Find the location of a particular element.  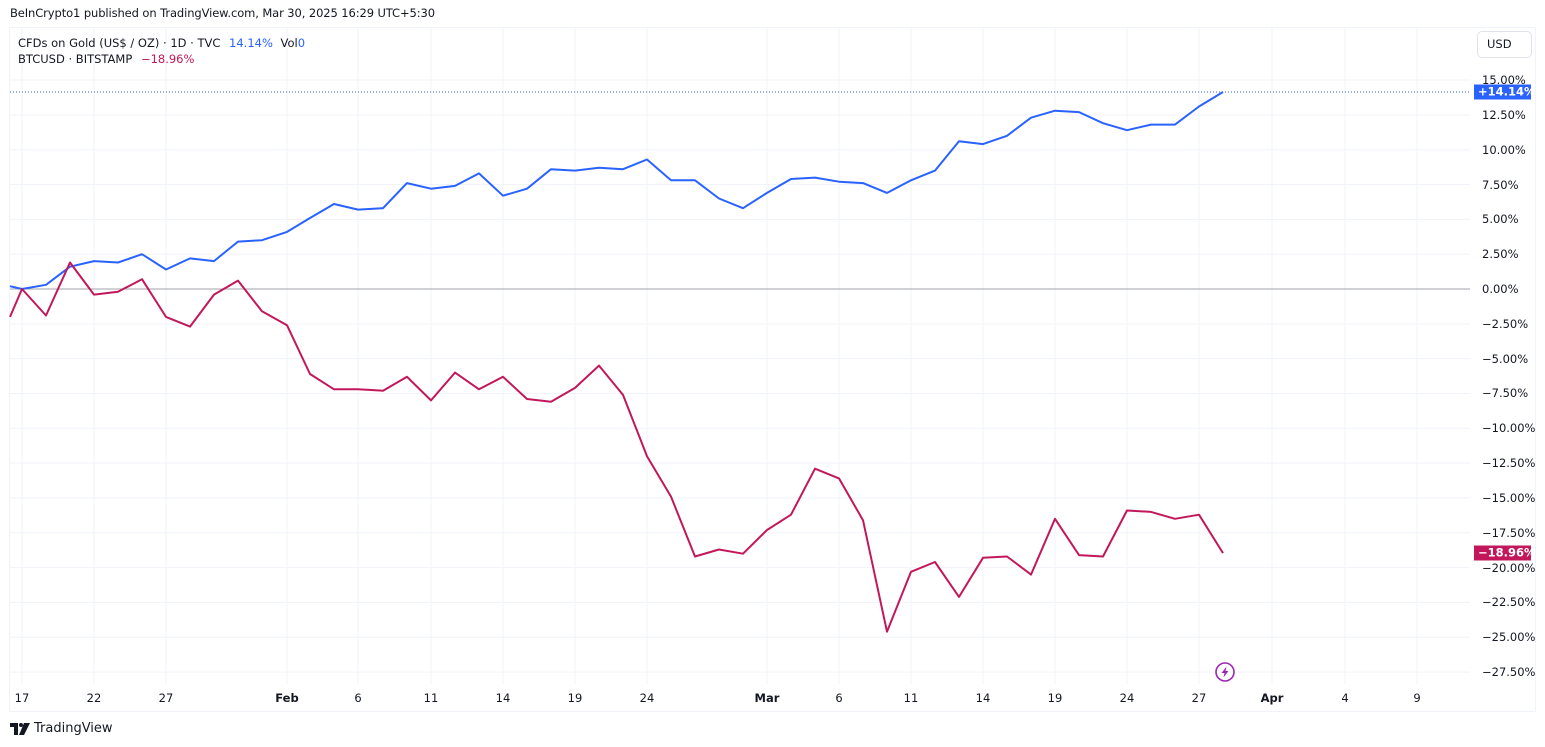

y-tick-label: −17.50% is located at coordinates (1509, 532).